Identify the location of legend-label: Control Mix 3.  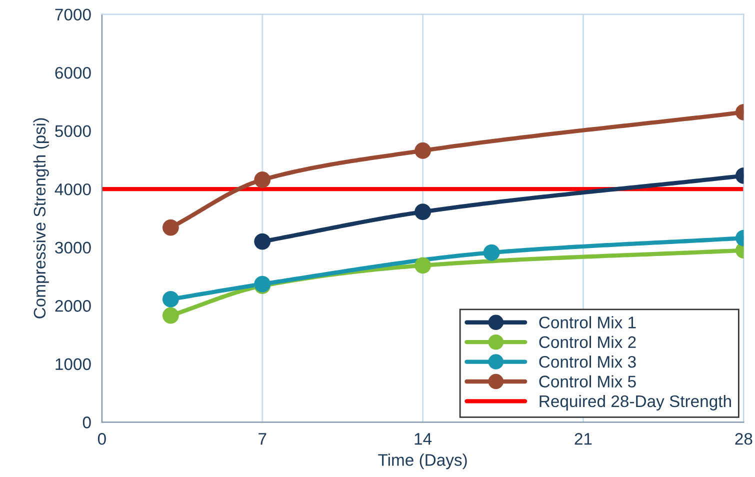
(587, 362).